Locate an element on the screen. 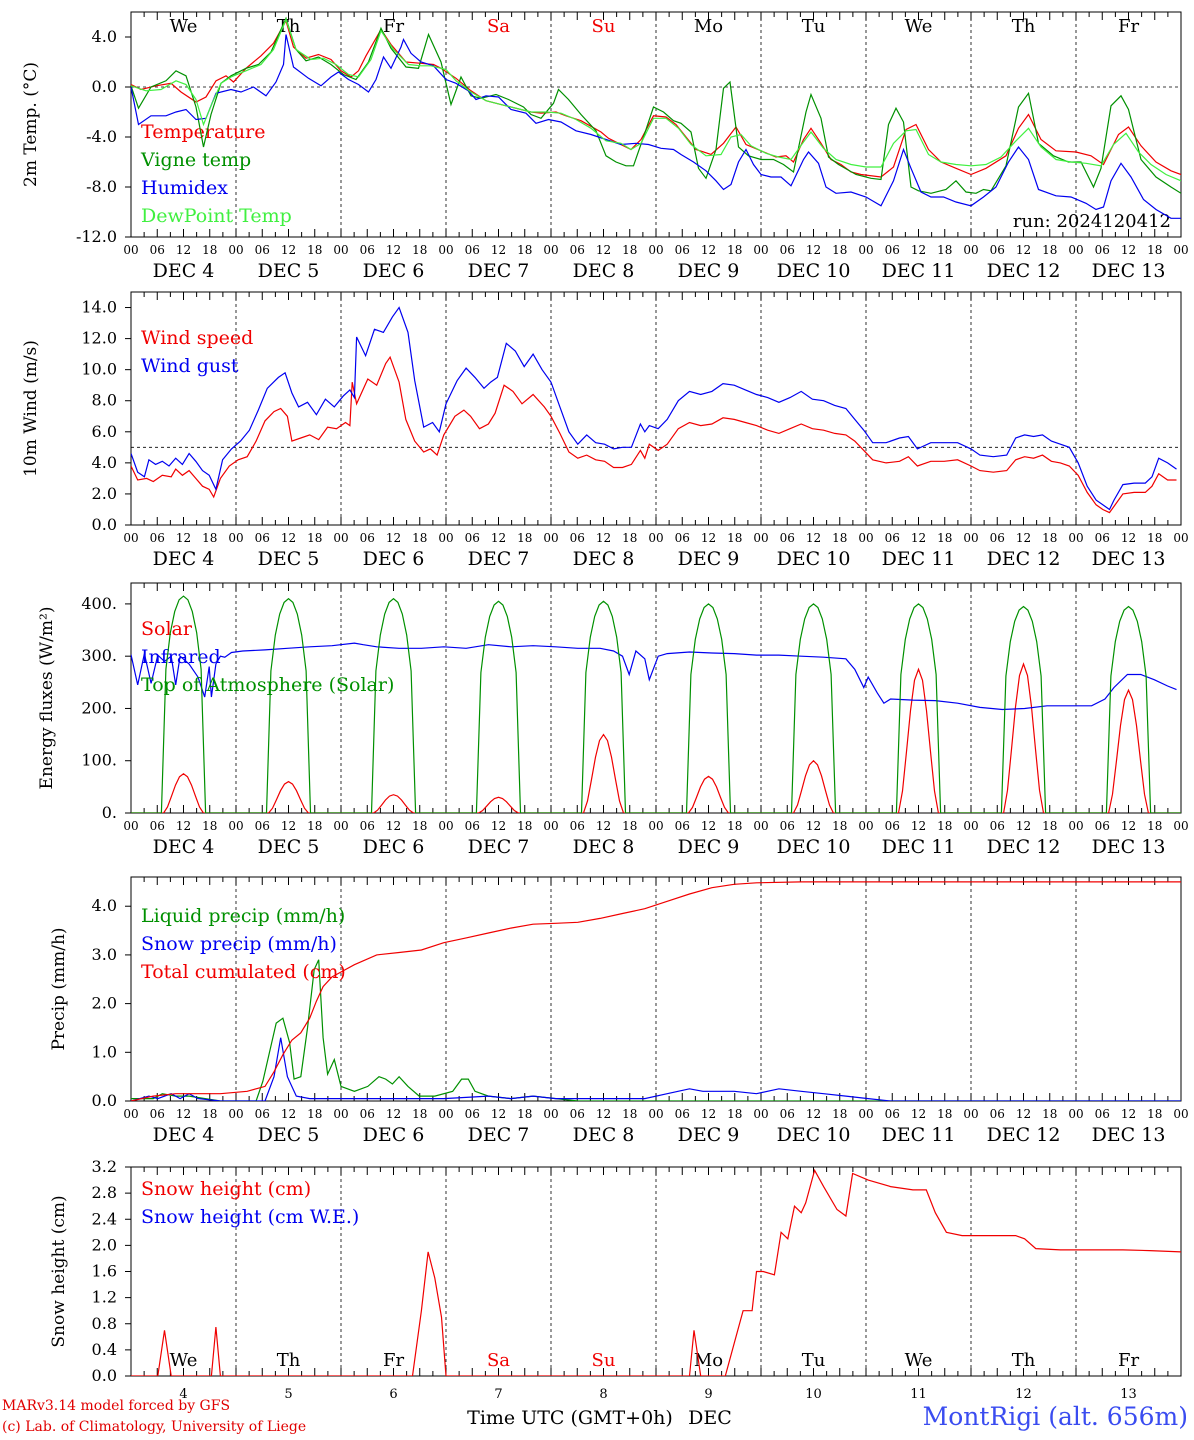 This screenshot has width=1194, height=1440. y-tick-label: 100. is located at coordinates (99, 760).